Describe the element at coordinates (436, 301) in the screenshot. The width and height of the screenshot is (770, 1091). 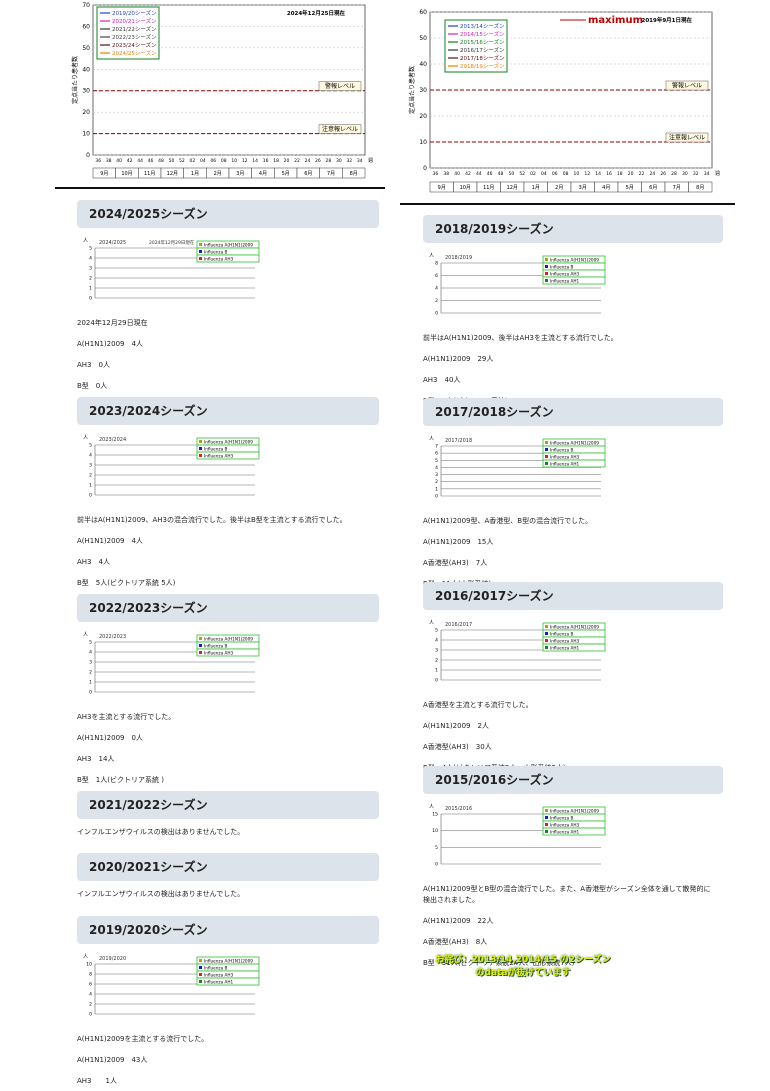
I see `y-tick-label: 2` at that location.